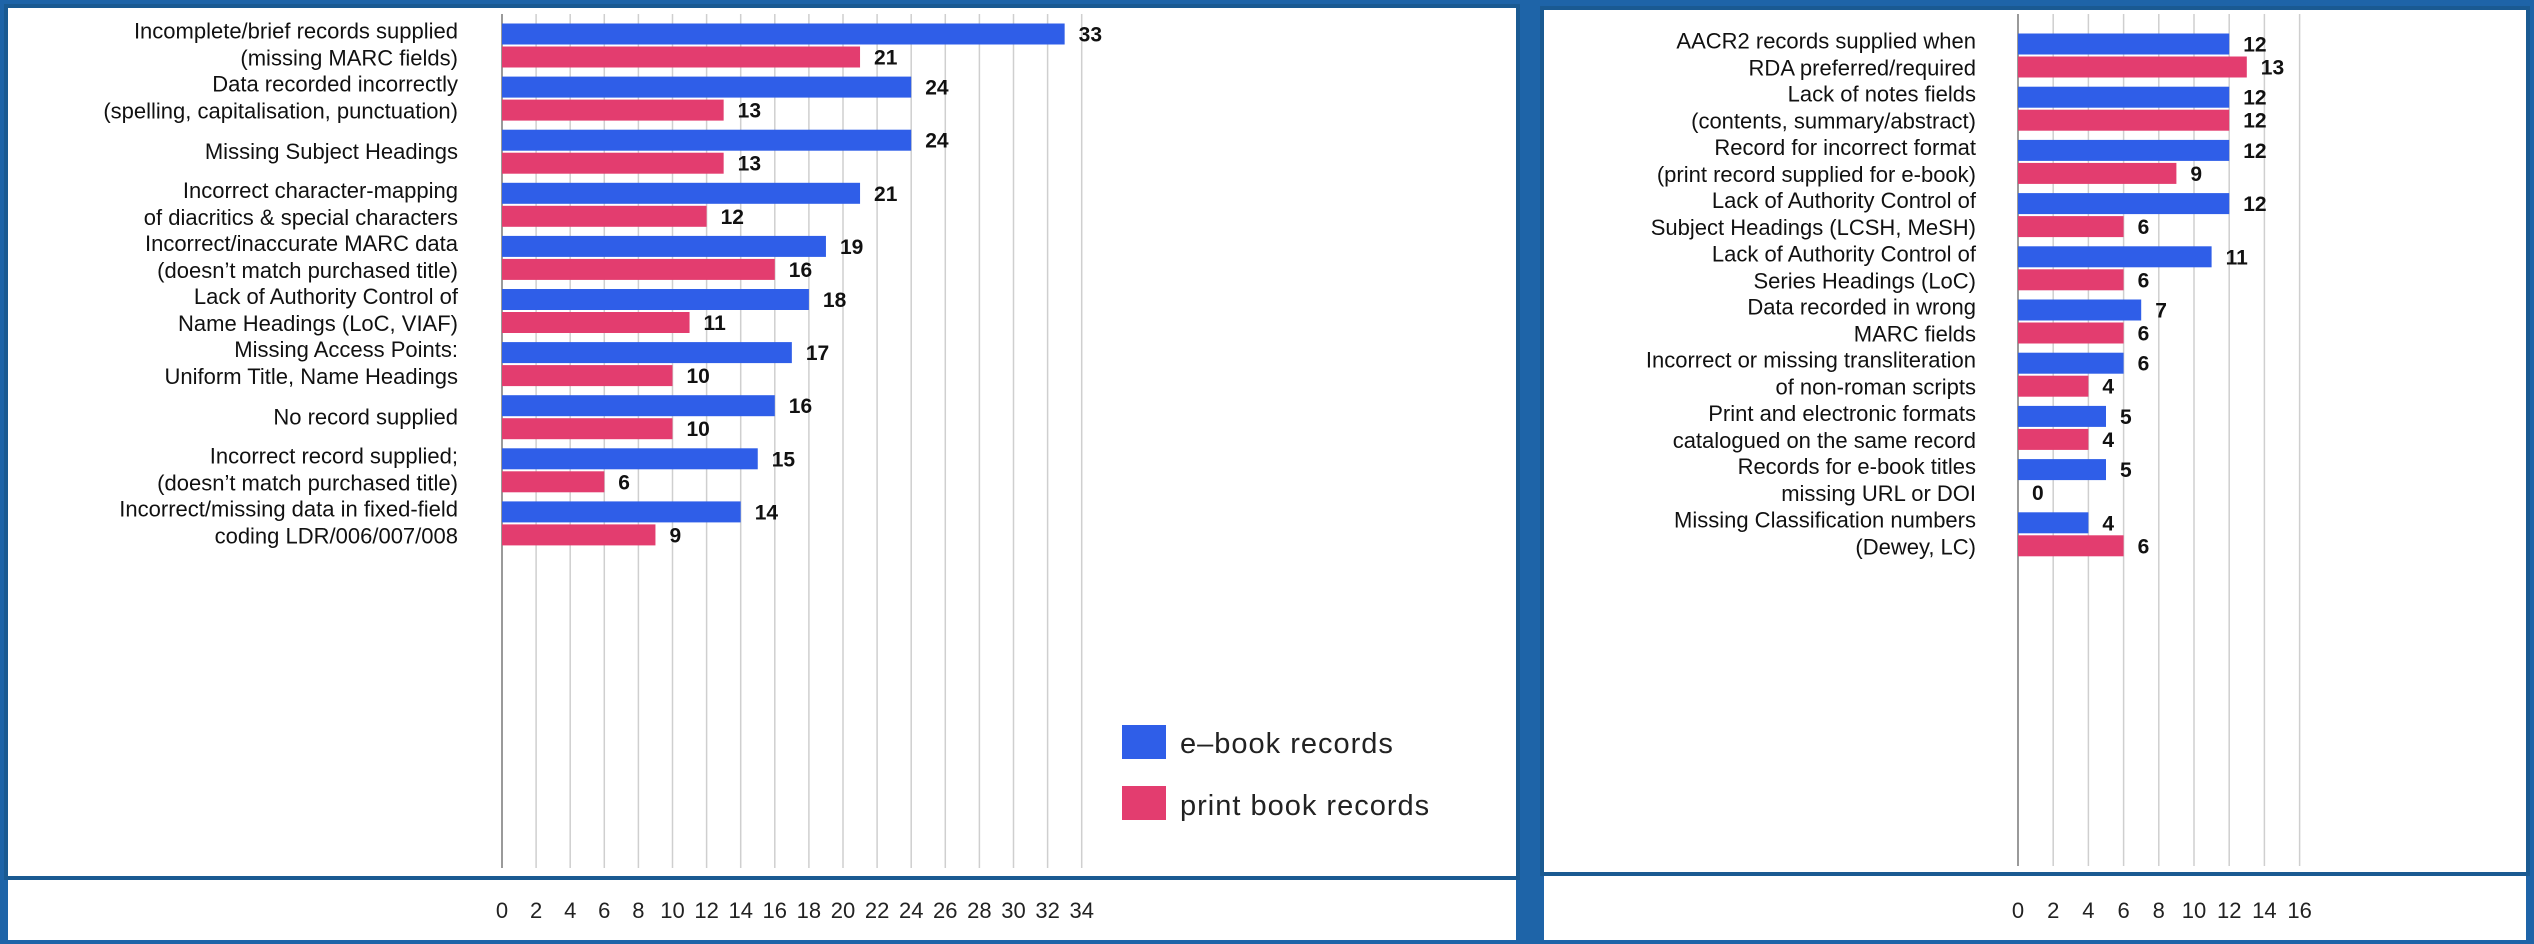  I want to click on left-axis-strip, so click(762, 910).